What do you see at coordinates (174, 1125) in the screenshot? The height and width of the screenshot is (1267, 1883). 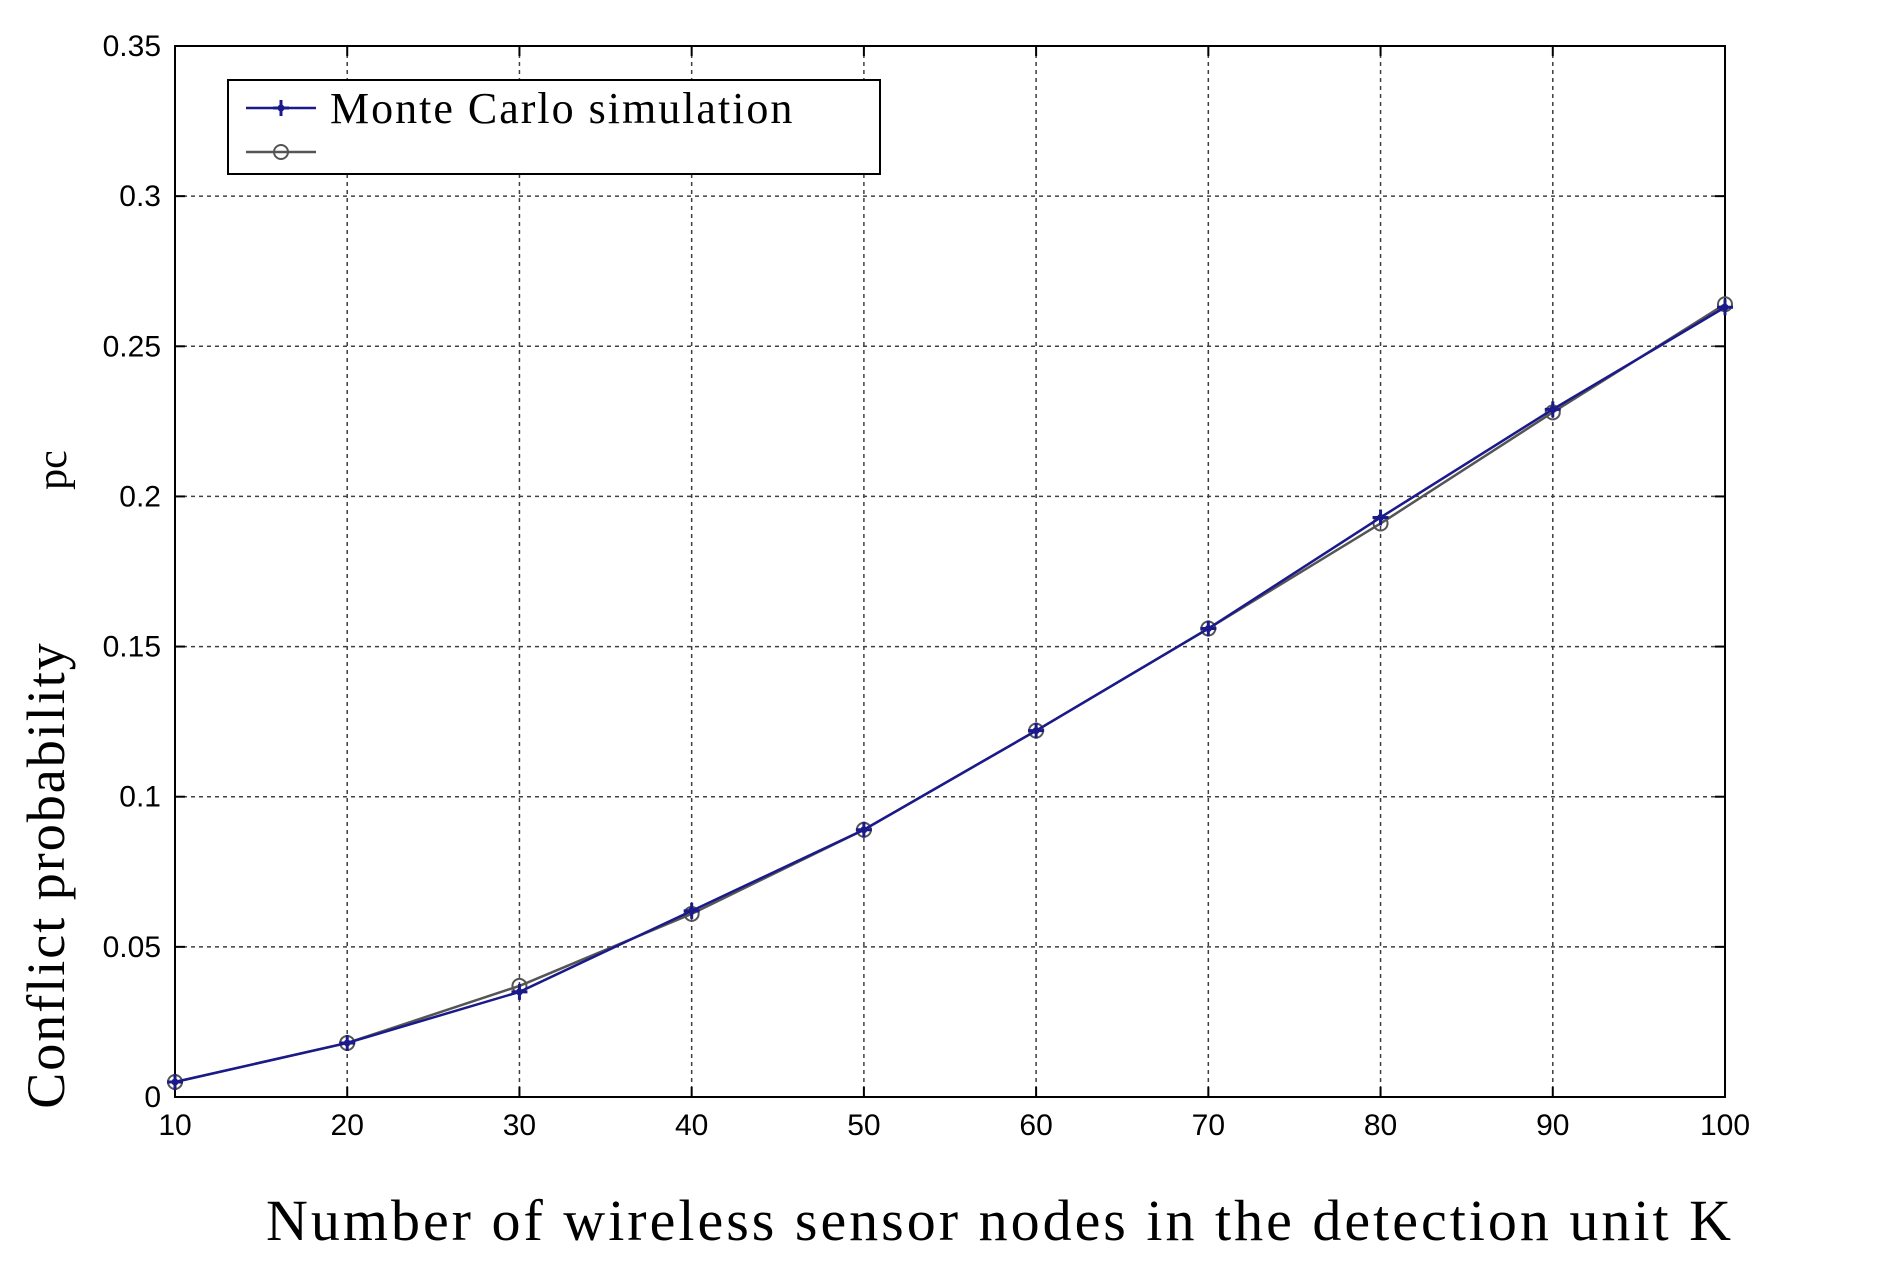 I see `x-tick-label: 10` at bounding box center [174, 1125].